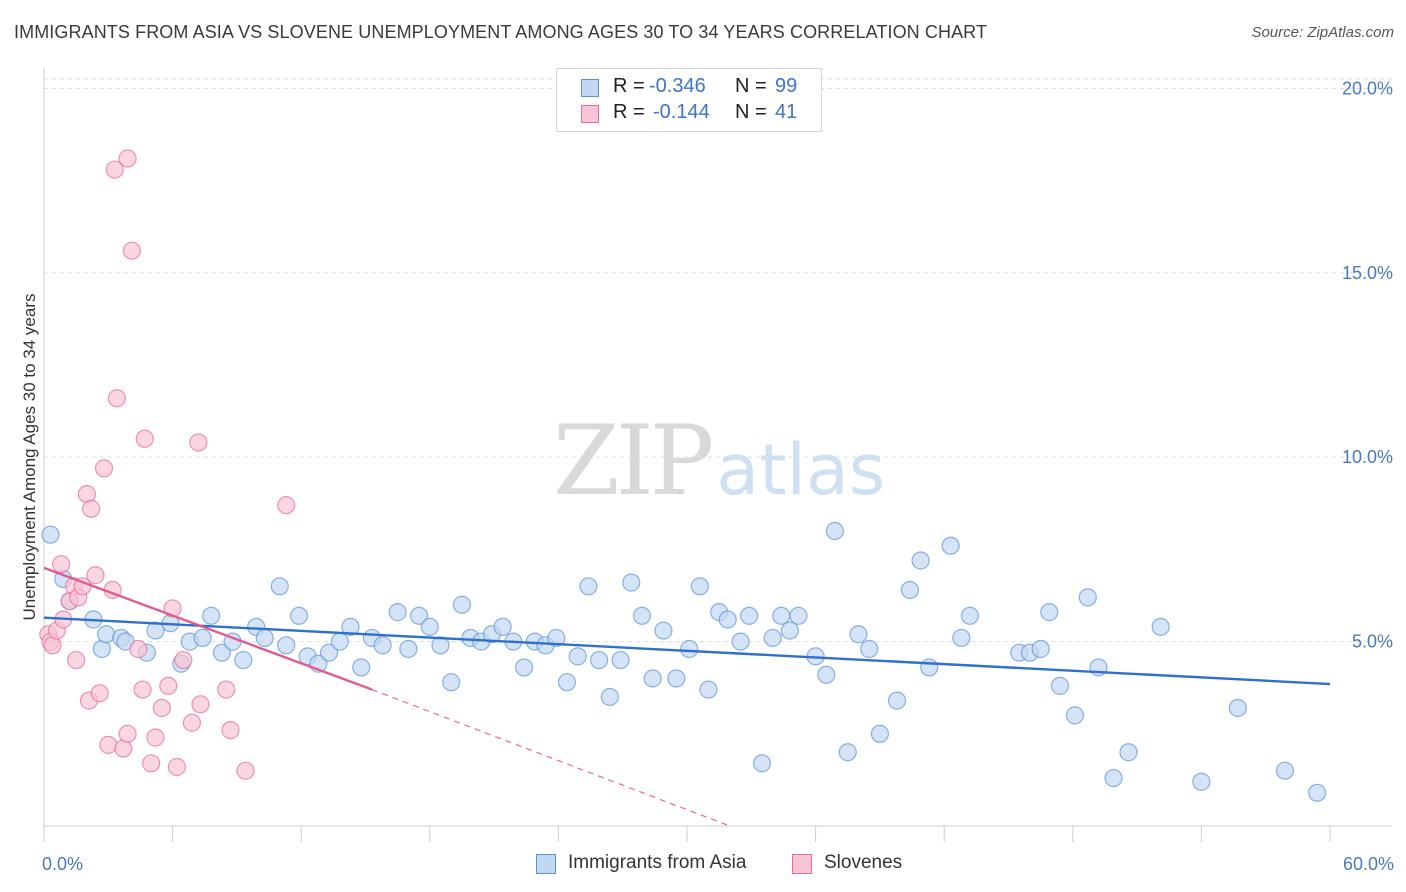 The image size is (1406, 892). I want to click on chart-source: Source: ZipAtlas.com, so click(1322, 32).